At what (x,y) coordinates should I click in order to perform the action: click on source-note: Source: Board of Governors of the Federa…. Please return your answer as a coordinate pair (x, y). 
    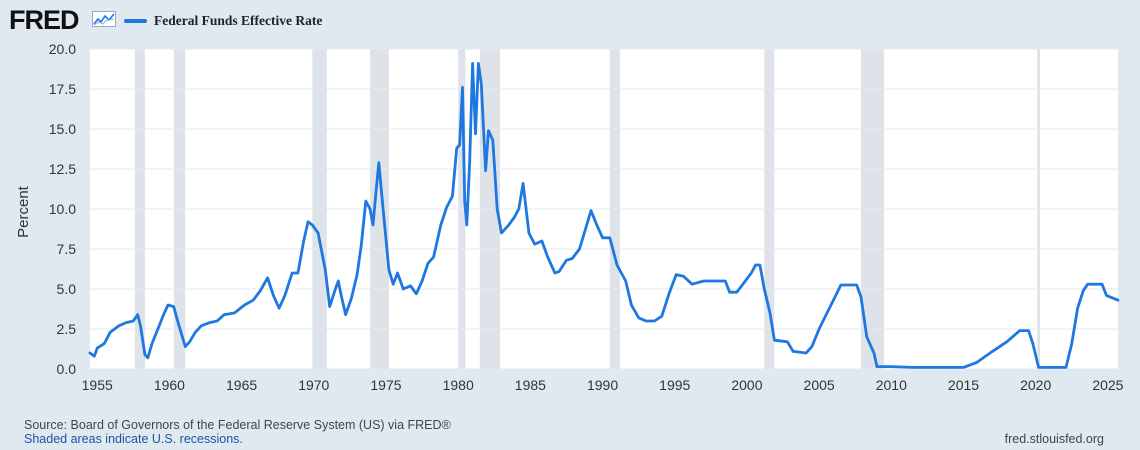
    Looking at the image, I should click on (237, 425).